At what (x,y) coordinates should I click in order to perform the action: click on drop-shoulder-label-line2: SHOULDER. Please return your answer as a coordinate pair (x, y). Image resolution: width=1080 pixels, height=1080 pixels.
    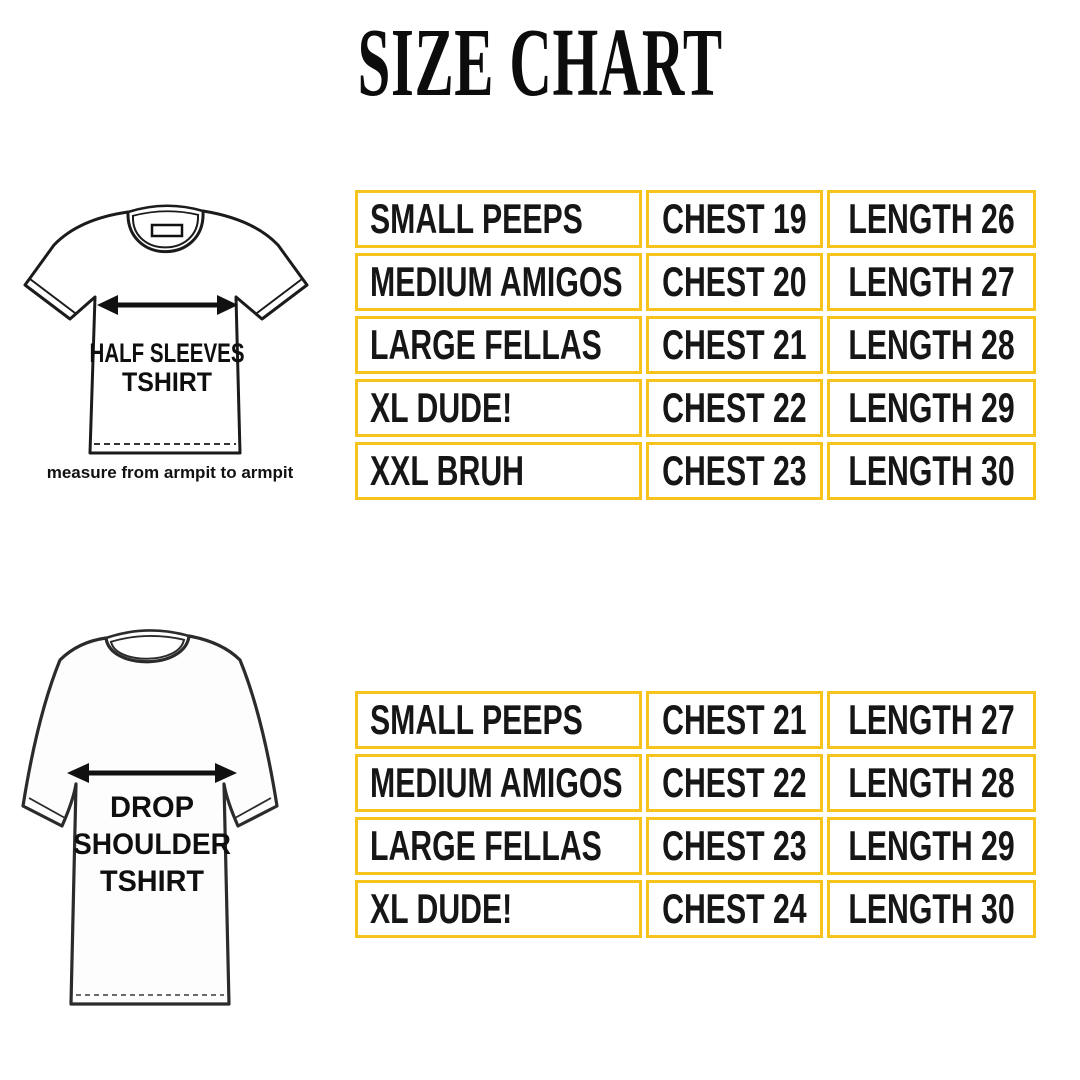
    Looking at the image, I should click on (152, 844).